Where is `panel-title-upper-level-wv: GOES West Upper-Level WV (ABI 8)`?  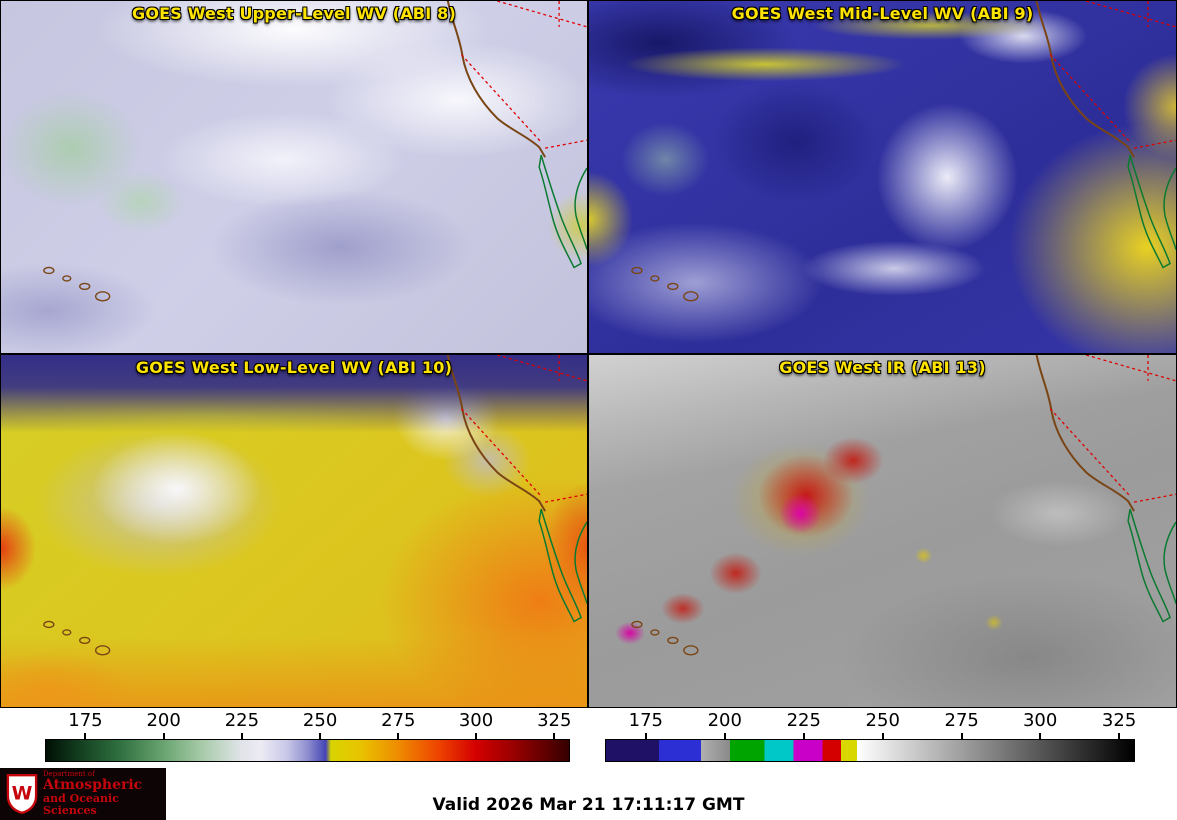
panel-title-upper-level-wv: GOES West Upper-Level WV (ABI 8) is located at coordinates (294, 13).